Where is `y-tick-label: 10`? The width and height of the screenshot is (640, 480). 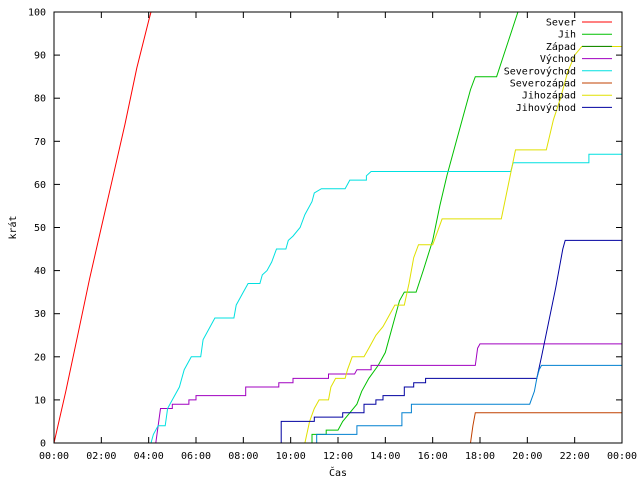 y-tick-label: 10 is located at coordinates (40, 400).